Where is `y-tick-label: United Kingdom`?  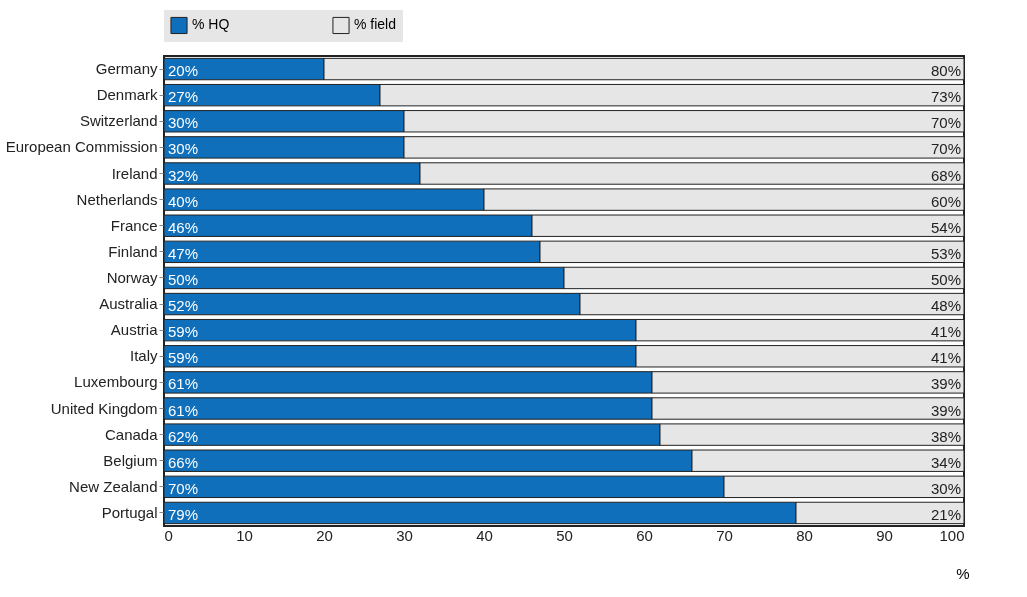
y-tick-label: United Kingdom is located at coordinates (104, 408).